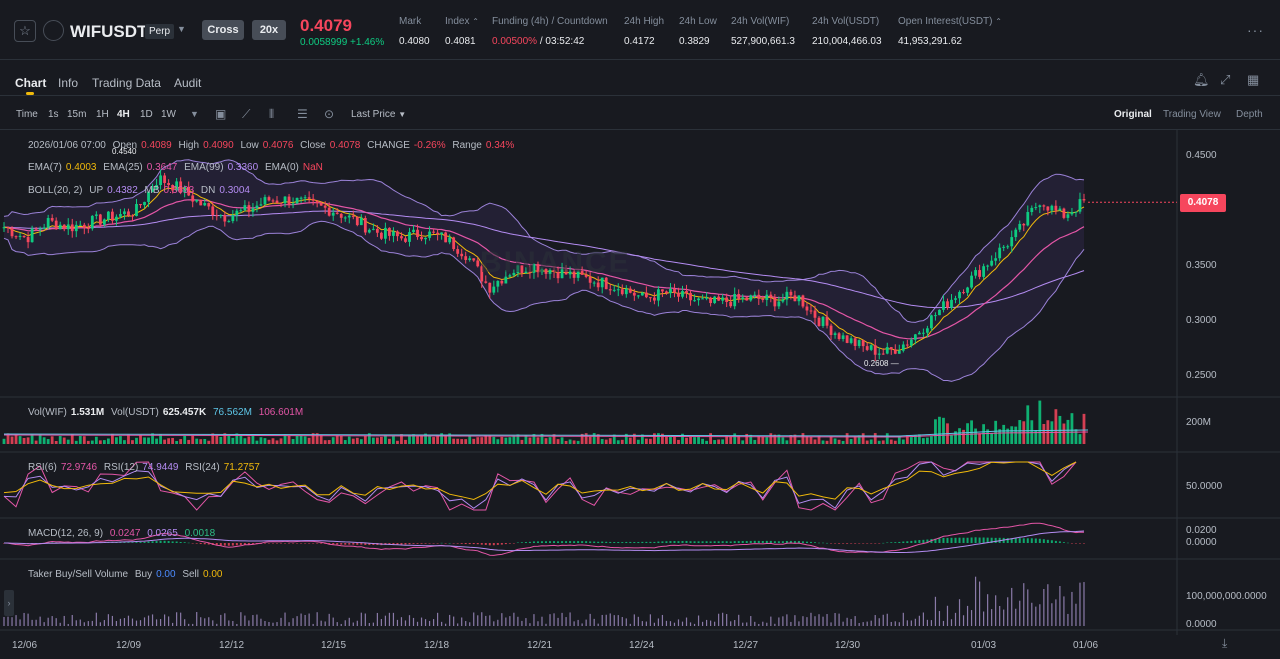  Describe the element at coordinates (25, 31) in the screenshot. I see `favorite-star-icon: ☆` at that location.